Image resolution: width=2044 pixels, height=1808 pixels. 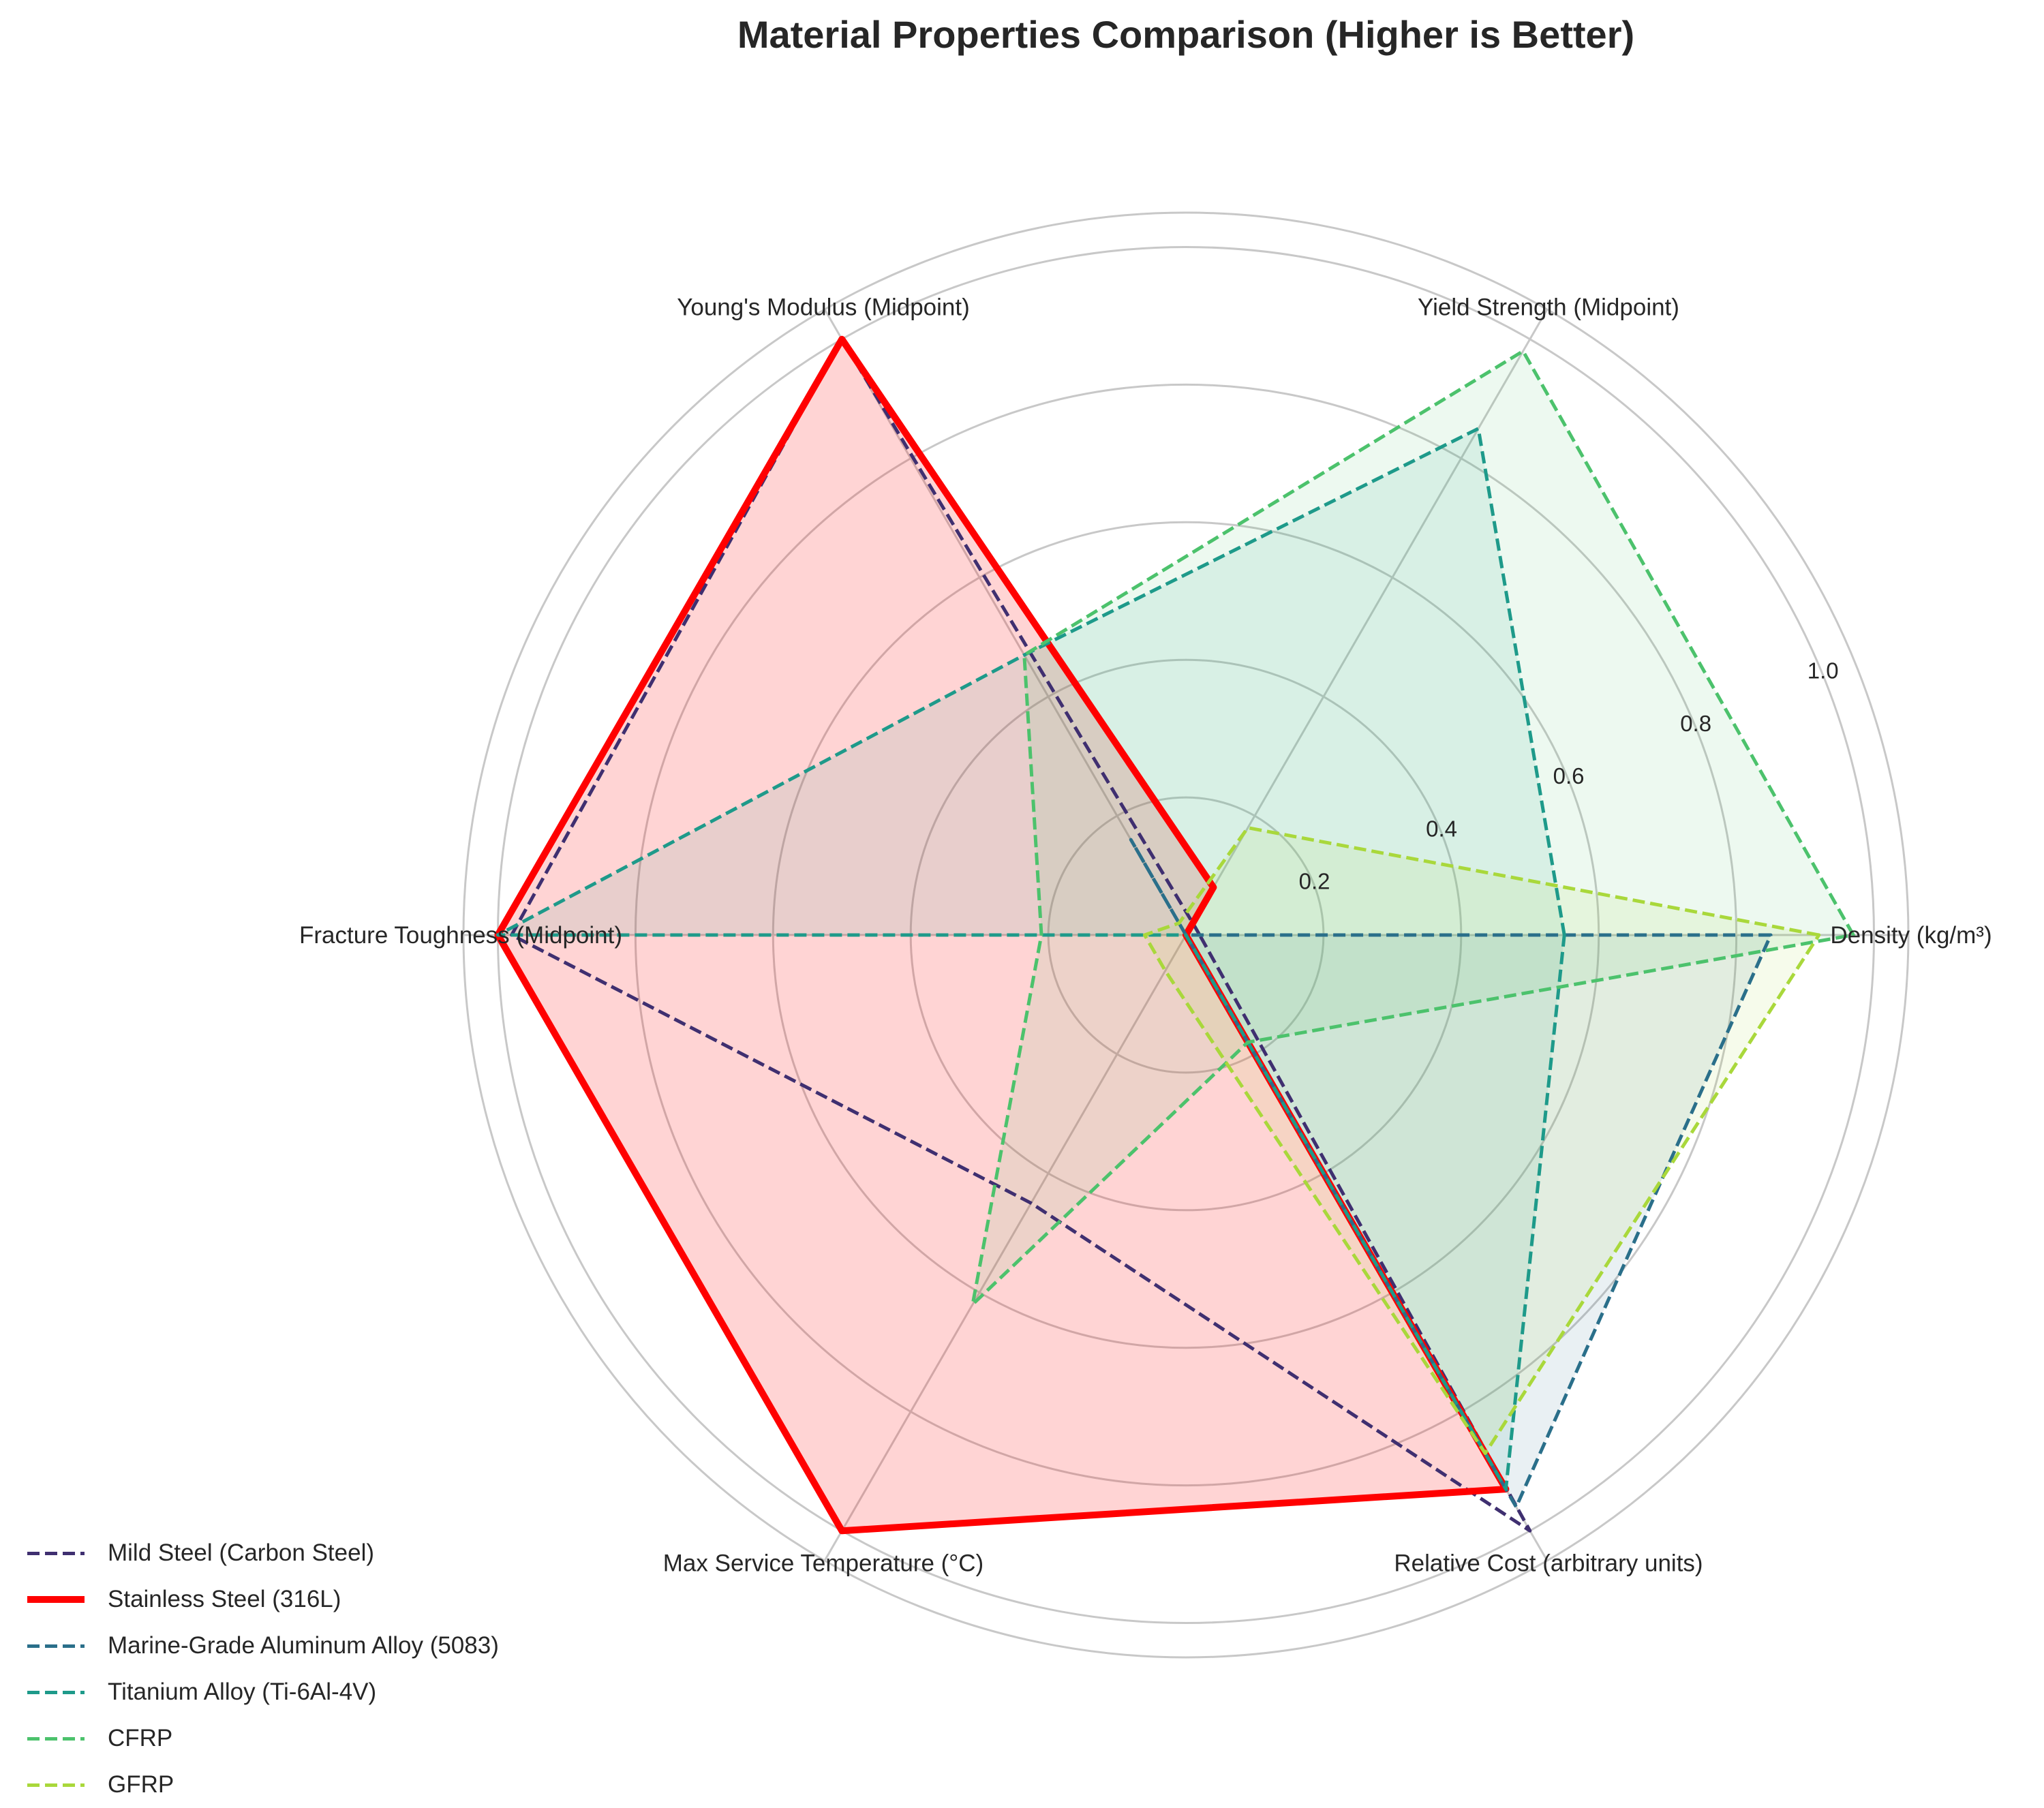 I want to click on legend-label: GFRP, so click(x=141, y=1784).